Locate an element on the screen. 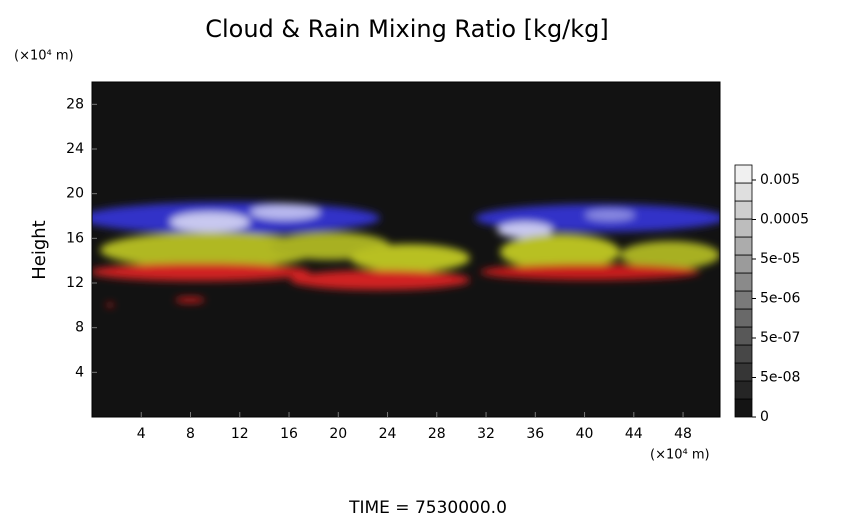 Image resolution: width=854 pixels, height=519 pixels. y-tick-label: 4 is located at coordinates (79, 372).